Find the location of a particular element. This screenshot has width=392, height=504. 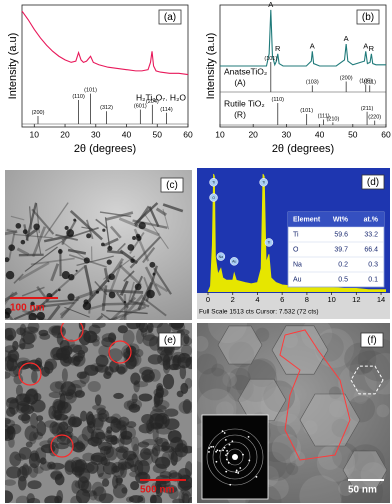

reference-label: (601) is located at coordinates (140, 107).